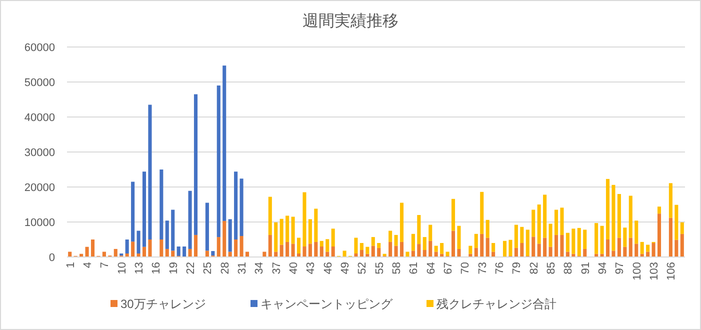  Describe the element at coordinates (496, 304) in the screenshot. I see `legend-label: 残クレチャレンジ合計` at that location.